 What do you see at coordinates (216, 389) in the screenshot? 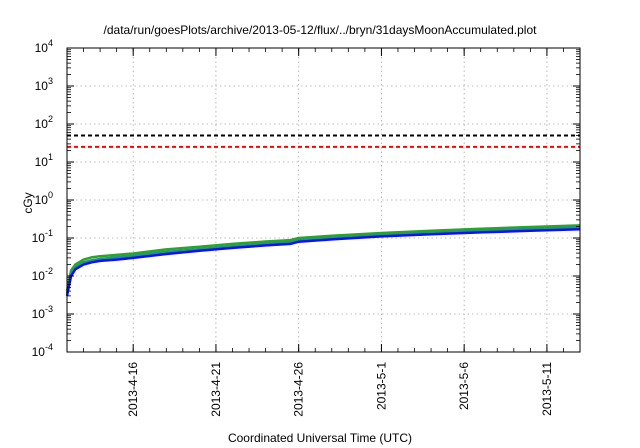
I see `x-tick-label: 2013-4-21` at bounding box center [216, 389].